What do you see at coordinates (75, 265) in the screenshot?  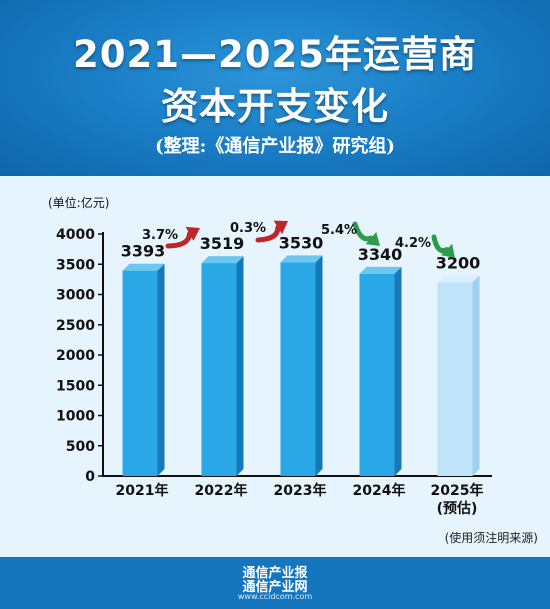 I see `y-tick-label: 3500` at bounding box center [75, 265].